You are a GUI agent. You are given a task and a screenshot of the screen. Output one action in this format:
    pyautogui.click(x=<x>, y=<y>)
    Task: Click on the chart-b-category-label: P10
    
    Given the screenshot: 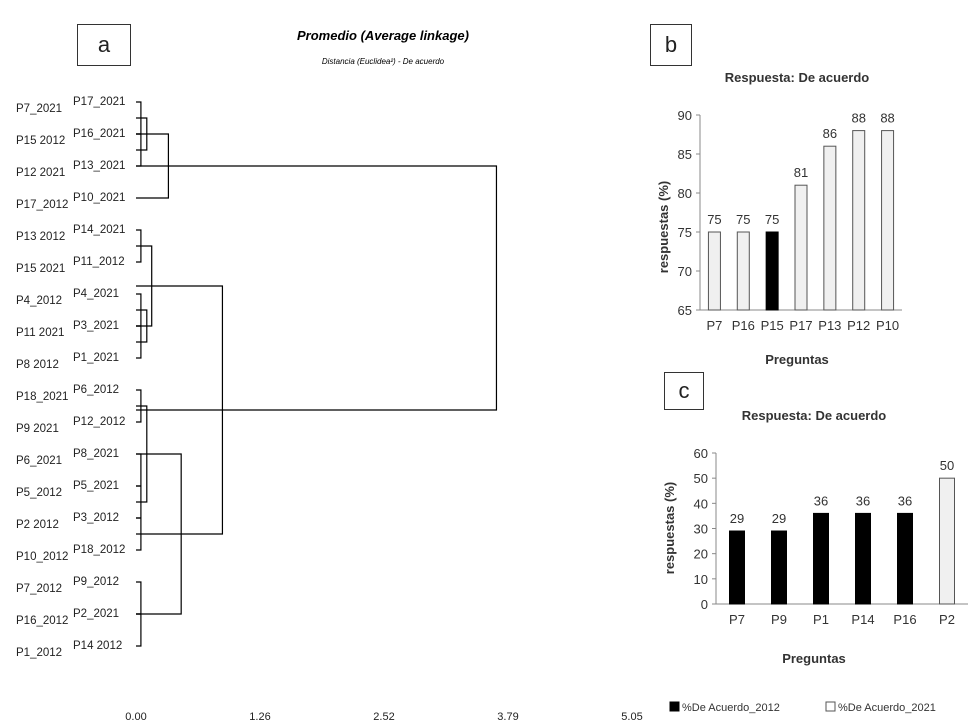 What is the action you would take?
    pyautogui.click(x=887, y=325)
    